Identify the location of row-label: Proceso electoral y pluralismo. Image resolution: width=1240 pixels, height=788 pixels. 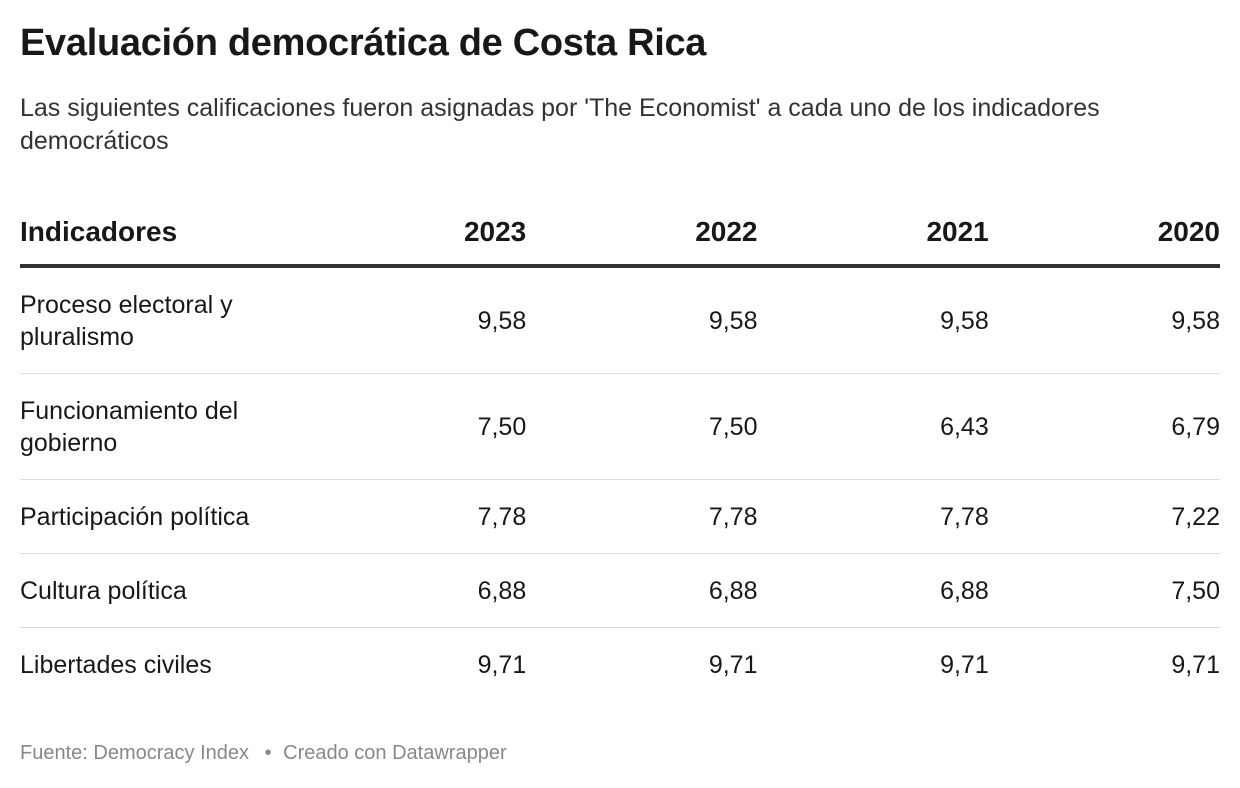
(157, 320).